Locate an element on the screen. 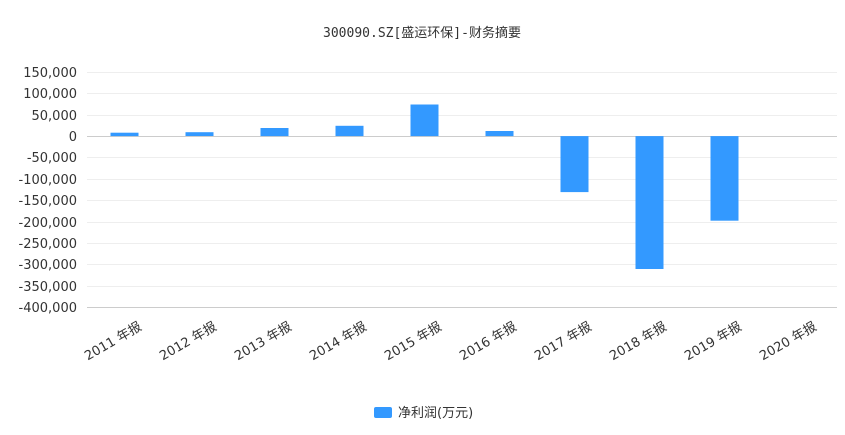  x-tick-label: 2015 年报 is located at coordinates (413, 341).